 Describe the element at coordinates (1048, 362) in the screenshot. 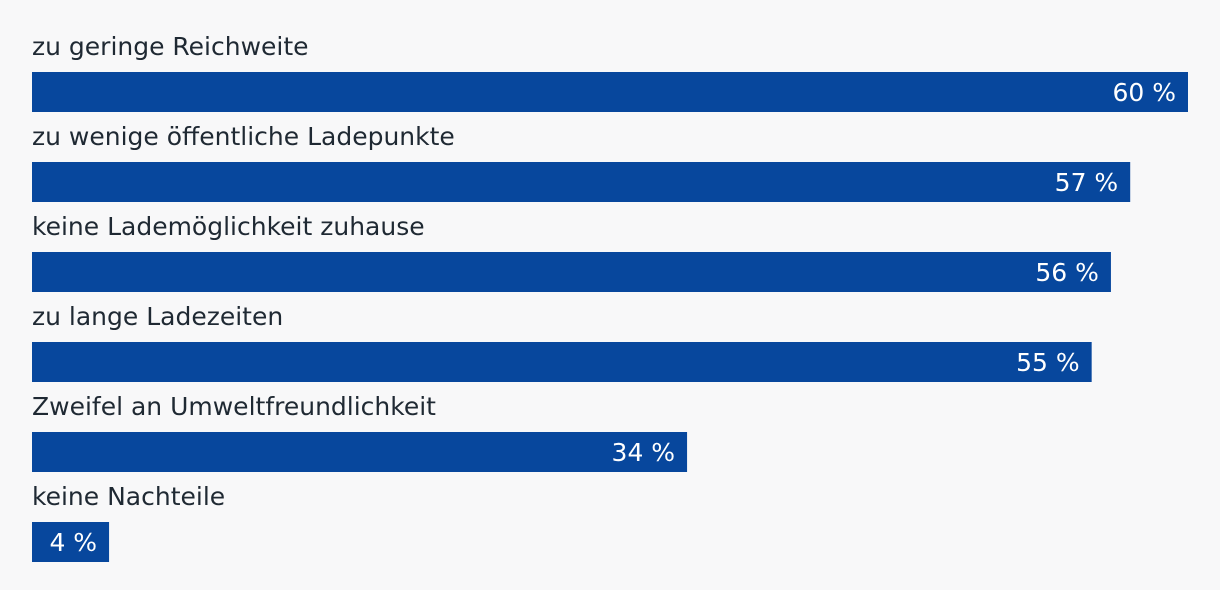

I see `value-label: 55 %` at that location.